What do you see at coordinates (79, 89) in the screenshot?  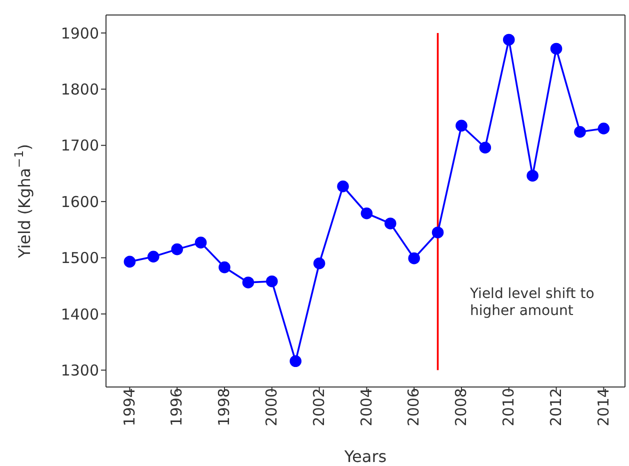 I see `y-tick-label: 1800` at bounding box center [79, 89].